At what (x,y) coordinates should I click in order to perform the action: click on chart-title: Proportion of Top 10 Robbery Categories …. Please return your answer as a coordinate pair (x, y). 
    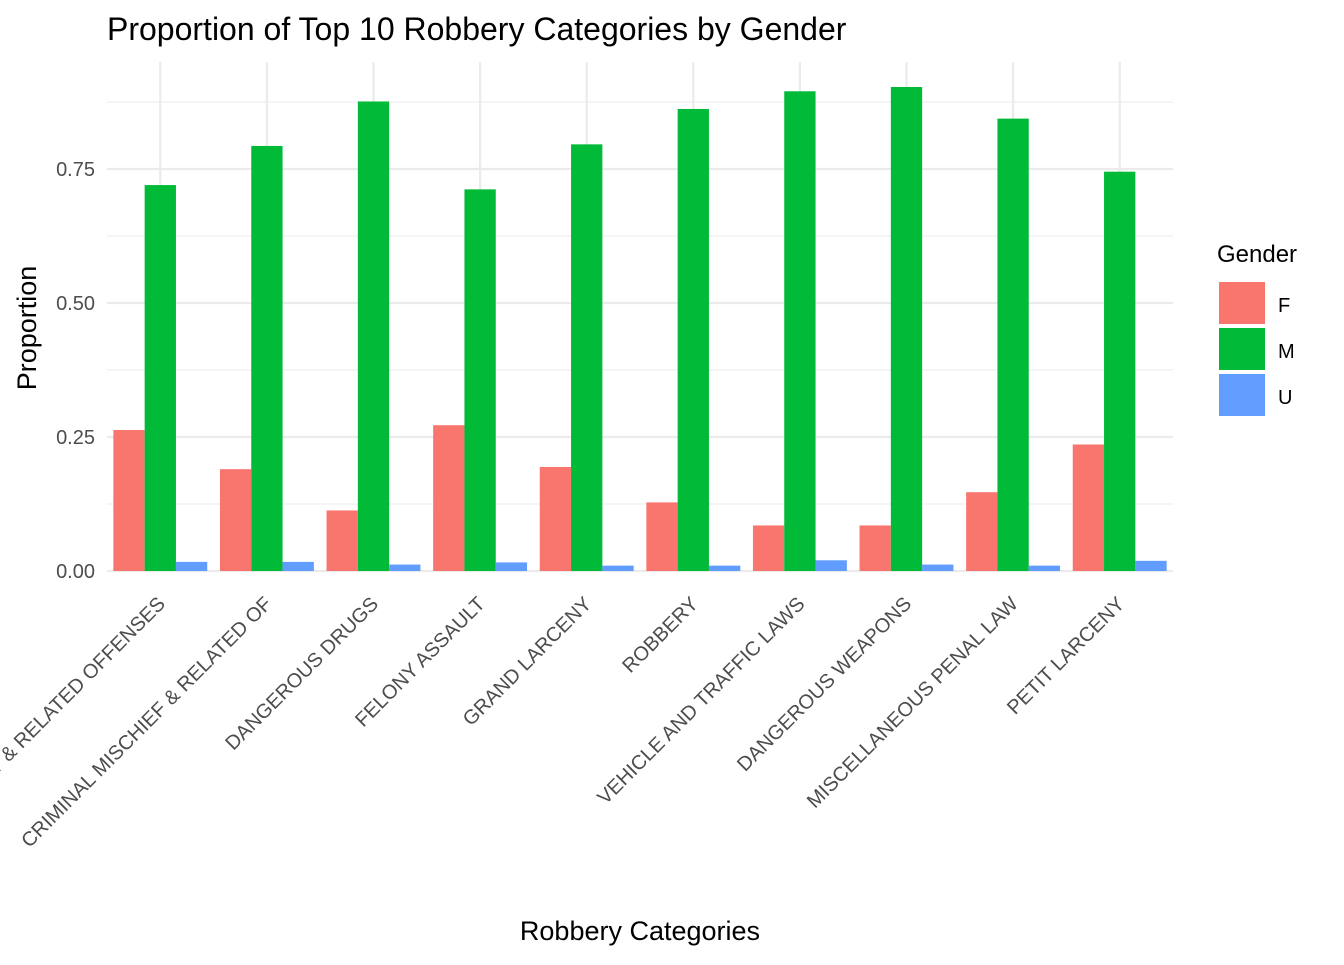
    Looking at the image, I should click on (477, 29).